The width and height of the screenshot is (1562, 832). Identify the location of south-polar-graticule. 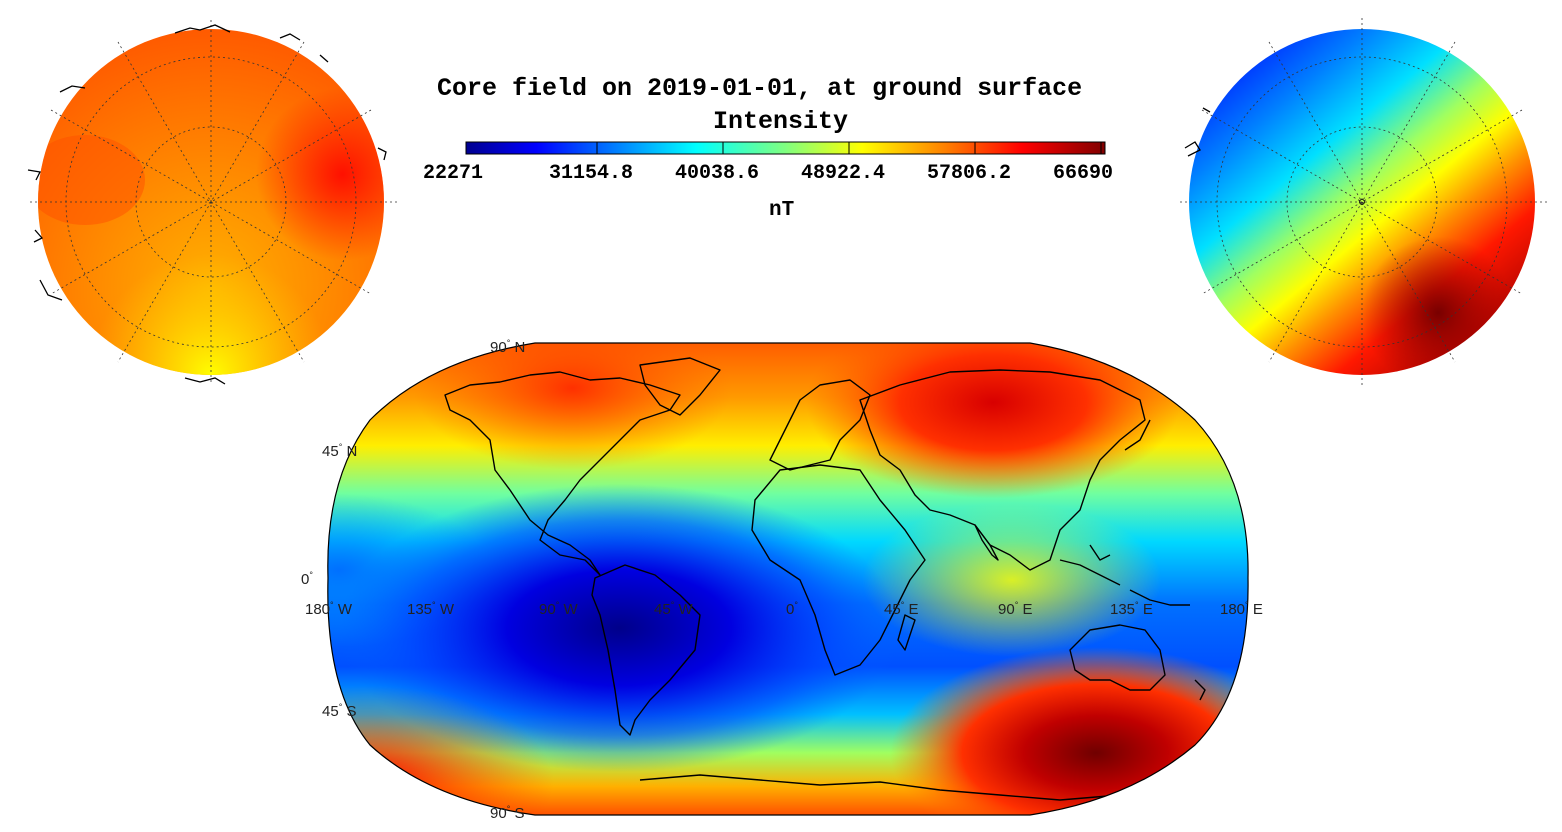
(1364, 203).